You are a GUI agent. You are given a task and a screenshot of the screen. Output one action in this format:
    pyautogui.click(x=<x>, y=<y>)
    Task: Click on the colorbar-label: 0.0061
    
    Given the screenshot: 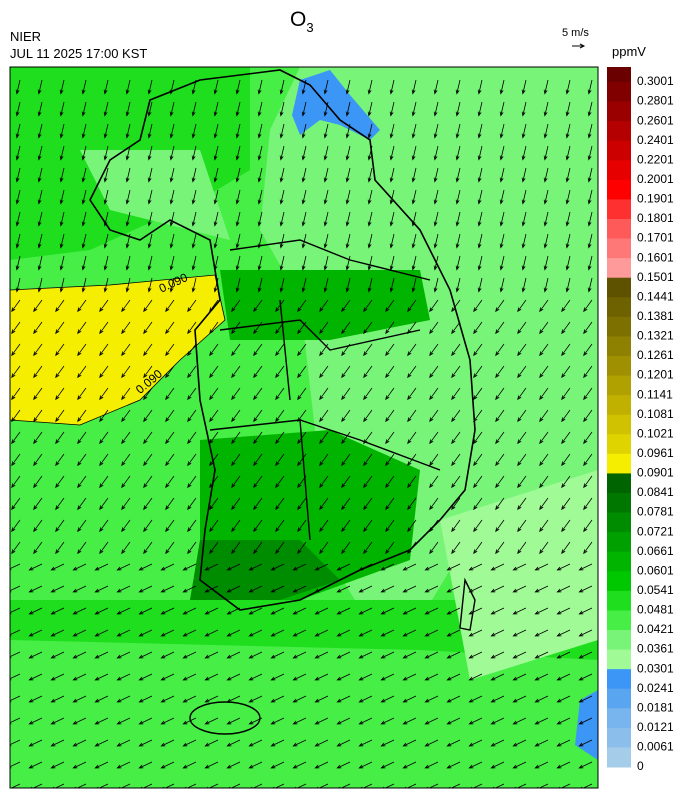 What is the action you would take?
    pyautogui.click(x=655, y=747)
    